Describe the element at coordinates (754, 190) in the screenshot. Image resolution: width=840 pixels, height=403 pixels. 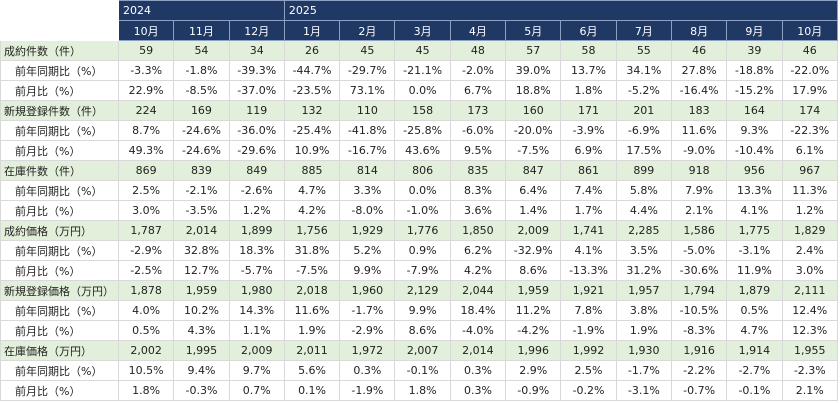
I see `cell-value: 13.3%` at that location.